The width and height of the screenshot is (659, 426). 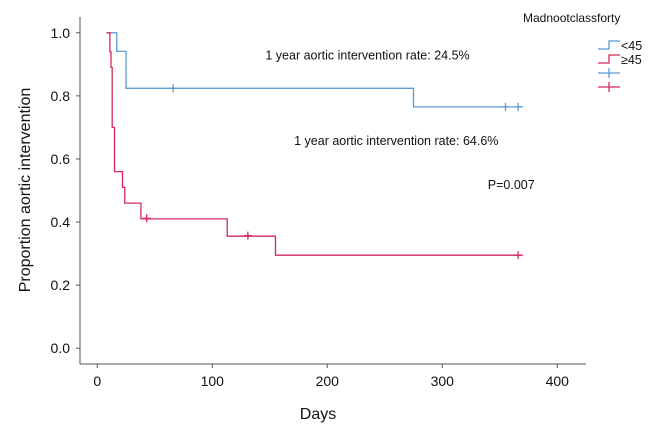 I want to click on x-tick-label: 0, so click(x=97, y=381).